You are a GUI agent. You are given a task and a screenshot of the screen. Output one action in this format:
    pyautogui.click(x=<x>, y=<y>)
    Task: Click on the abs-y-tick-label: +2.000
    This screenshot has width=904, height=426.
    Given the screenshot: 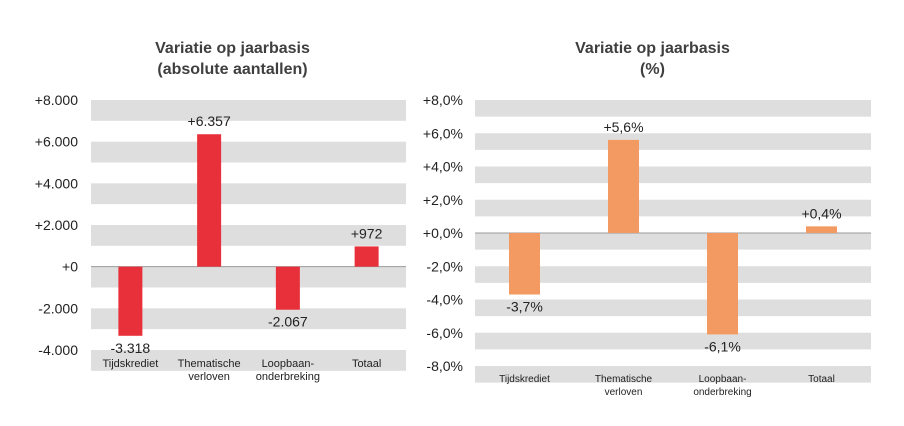 What is the action you would take?
    pyautogui.click(x=56, y=225)
    